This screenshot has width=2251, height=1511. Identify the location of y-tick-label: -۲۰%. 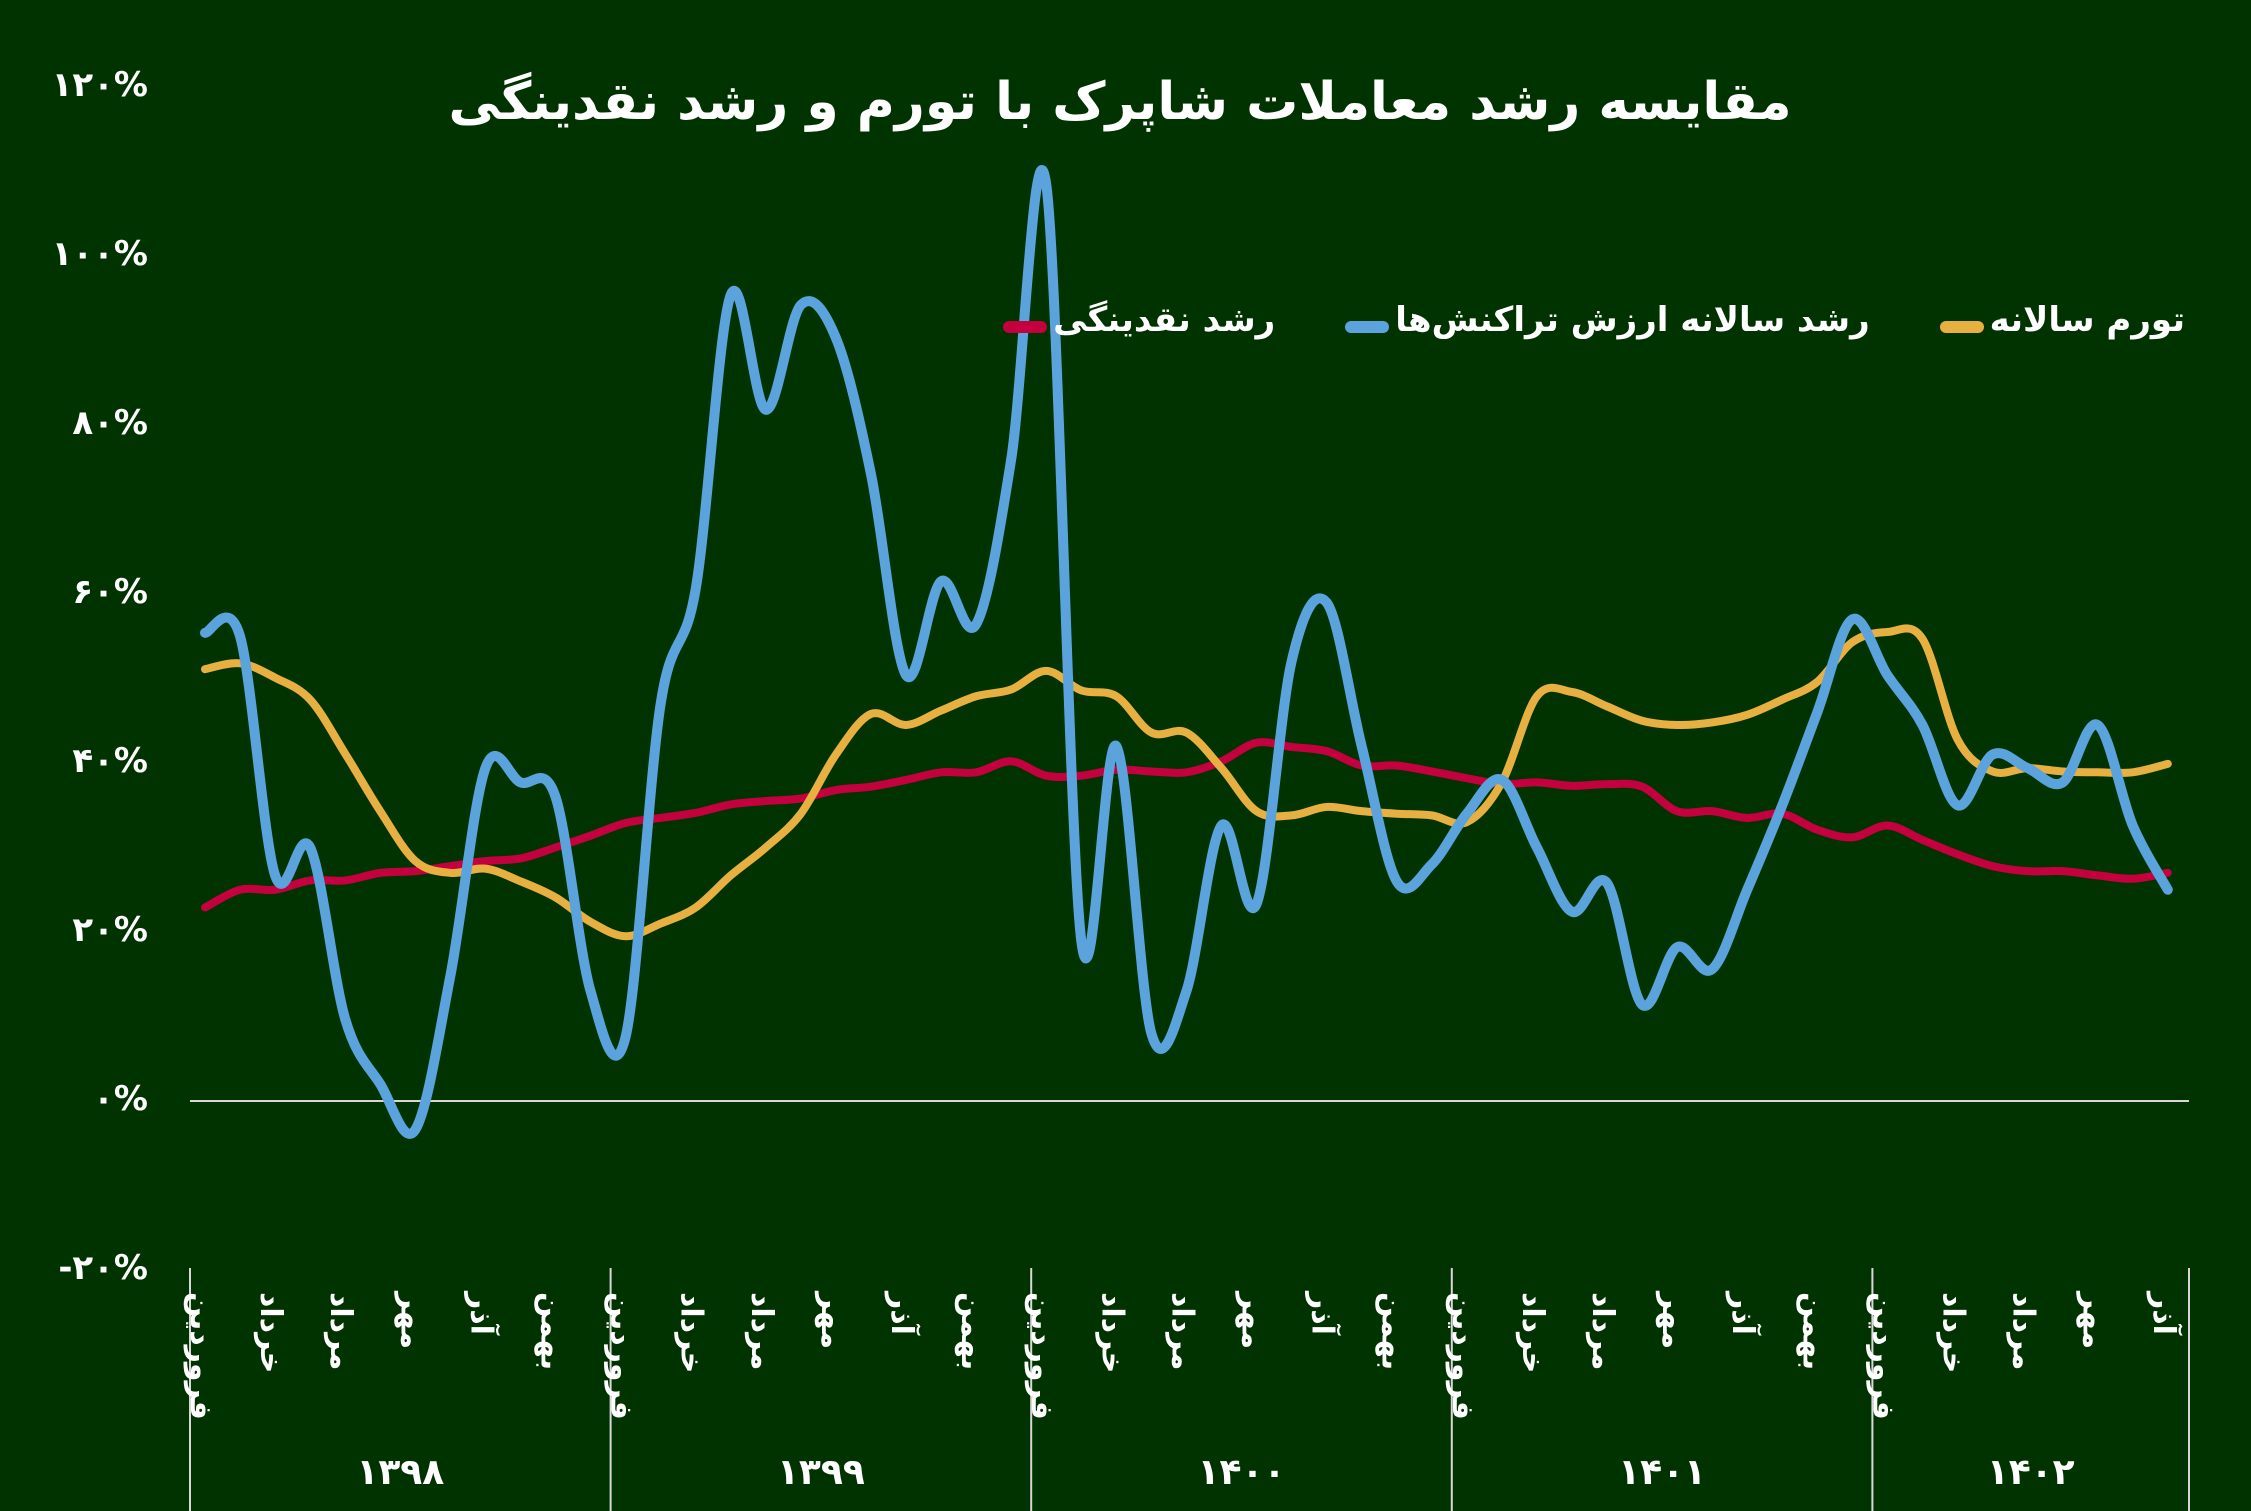
(103, 1268).